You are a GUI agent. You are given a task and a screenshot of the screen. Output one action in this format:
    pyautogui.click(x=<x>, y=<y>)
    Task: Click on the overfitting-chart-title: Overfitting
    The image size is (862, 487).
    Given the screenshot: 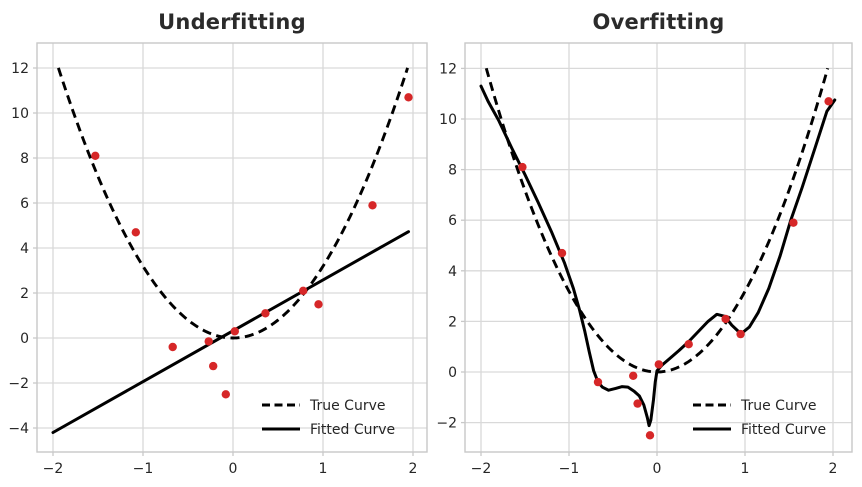 What is the action you would take?
    pyautogui.click(x=658, y=22)
    